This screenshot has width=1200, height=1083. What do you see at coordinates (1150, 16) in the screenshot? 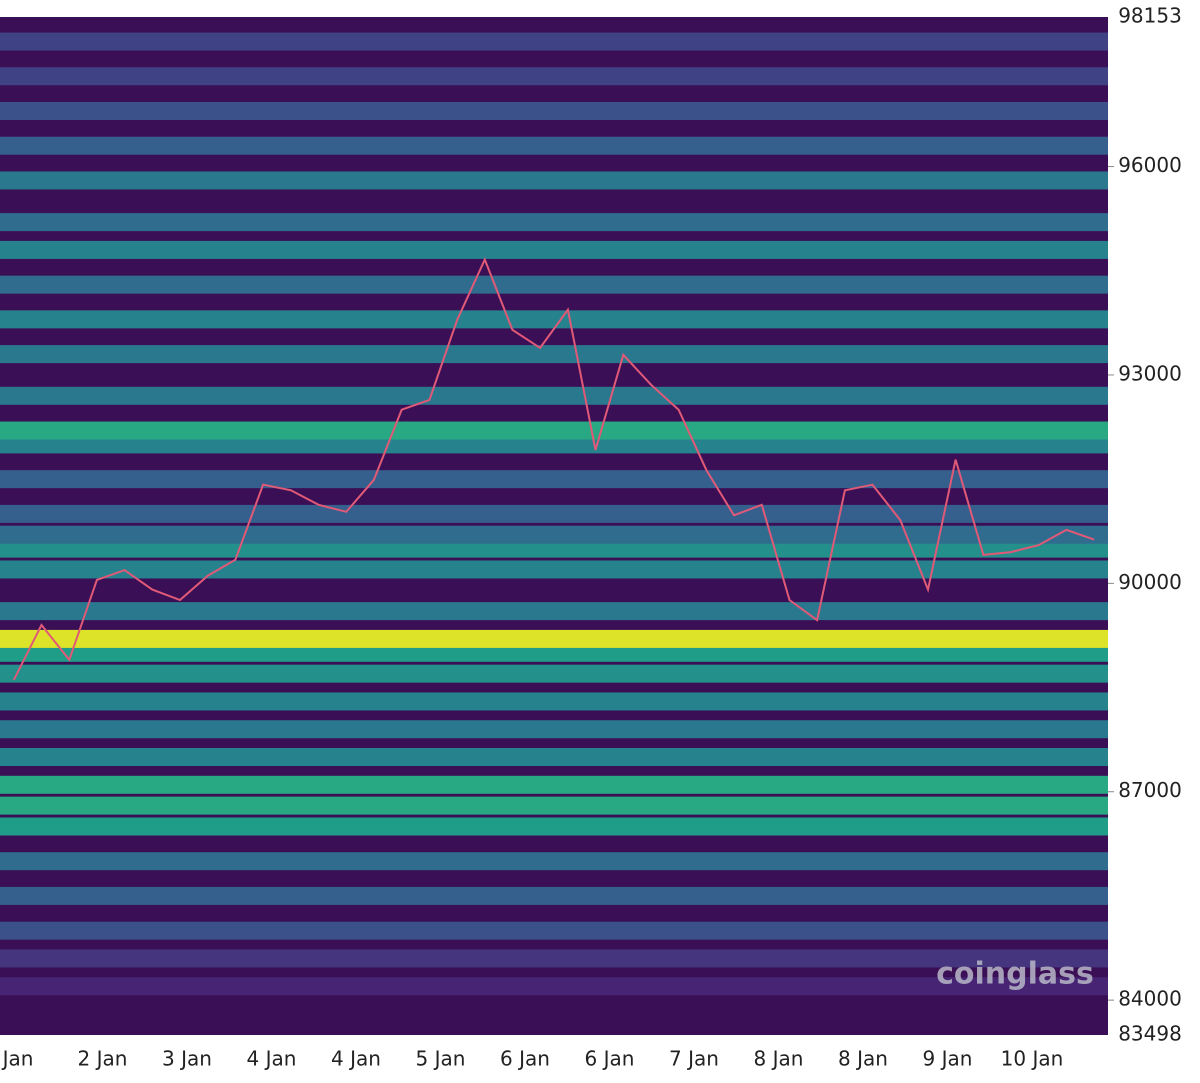
I see `y-axis-max: 98153` at bounding box center [1150, 16].